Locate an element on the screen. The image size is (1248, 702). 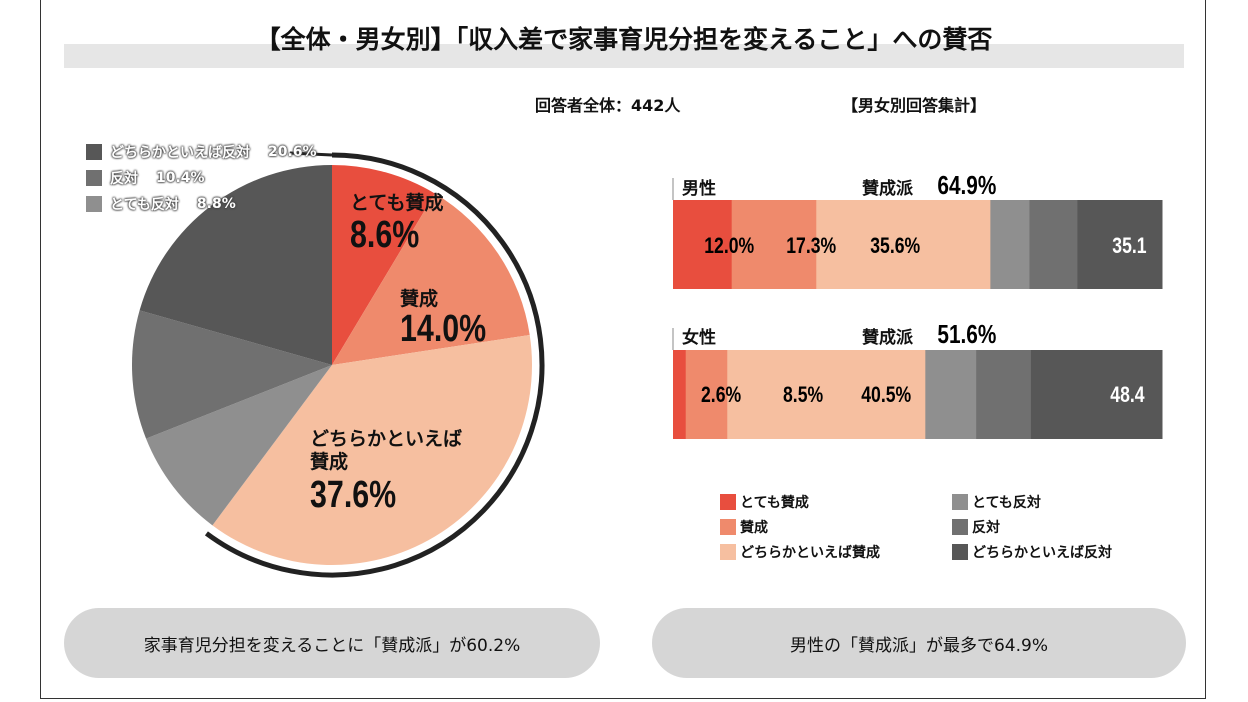
row-label-male: 男性 is located at coordinates (699, 189).